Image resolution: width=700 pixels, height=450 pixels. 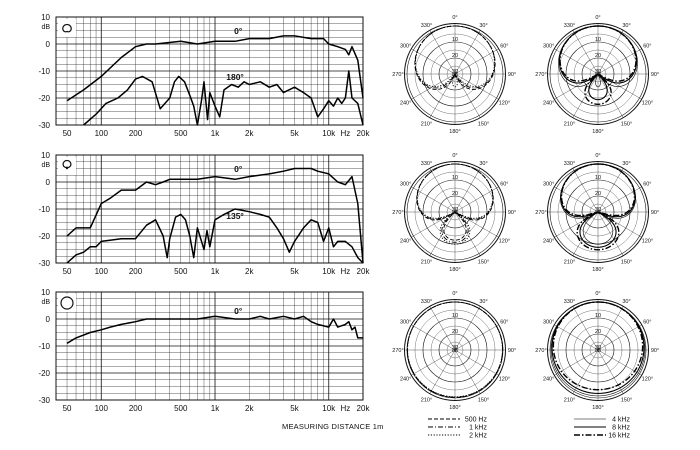 I want to click on legend-label: 2 kHz, so click(x=478, y=436).